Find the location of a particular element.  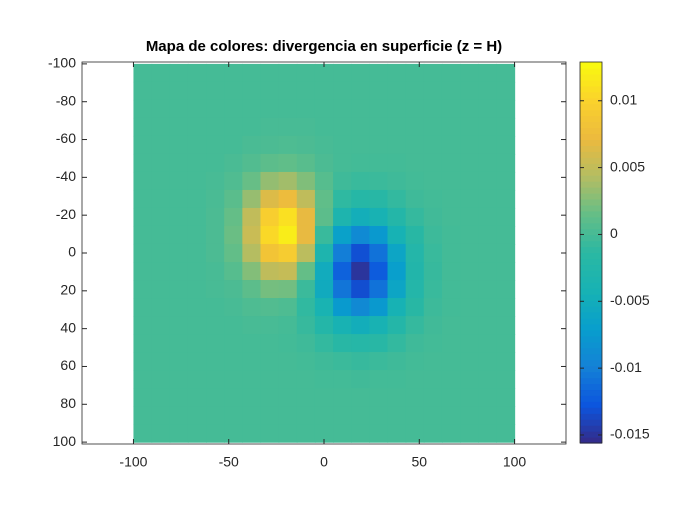

x-tick-label: 100 is located at coordinates (515, 462).